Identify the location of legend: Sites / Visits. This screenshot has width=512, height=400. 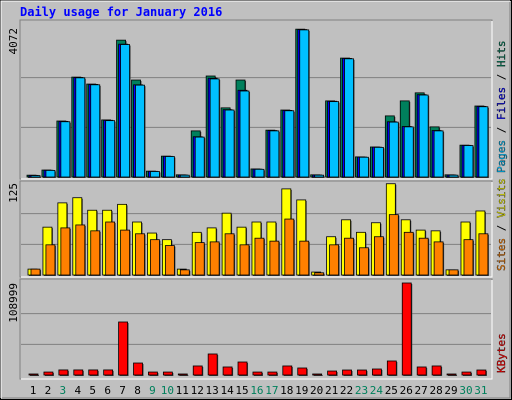
(501, 224).